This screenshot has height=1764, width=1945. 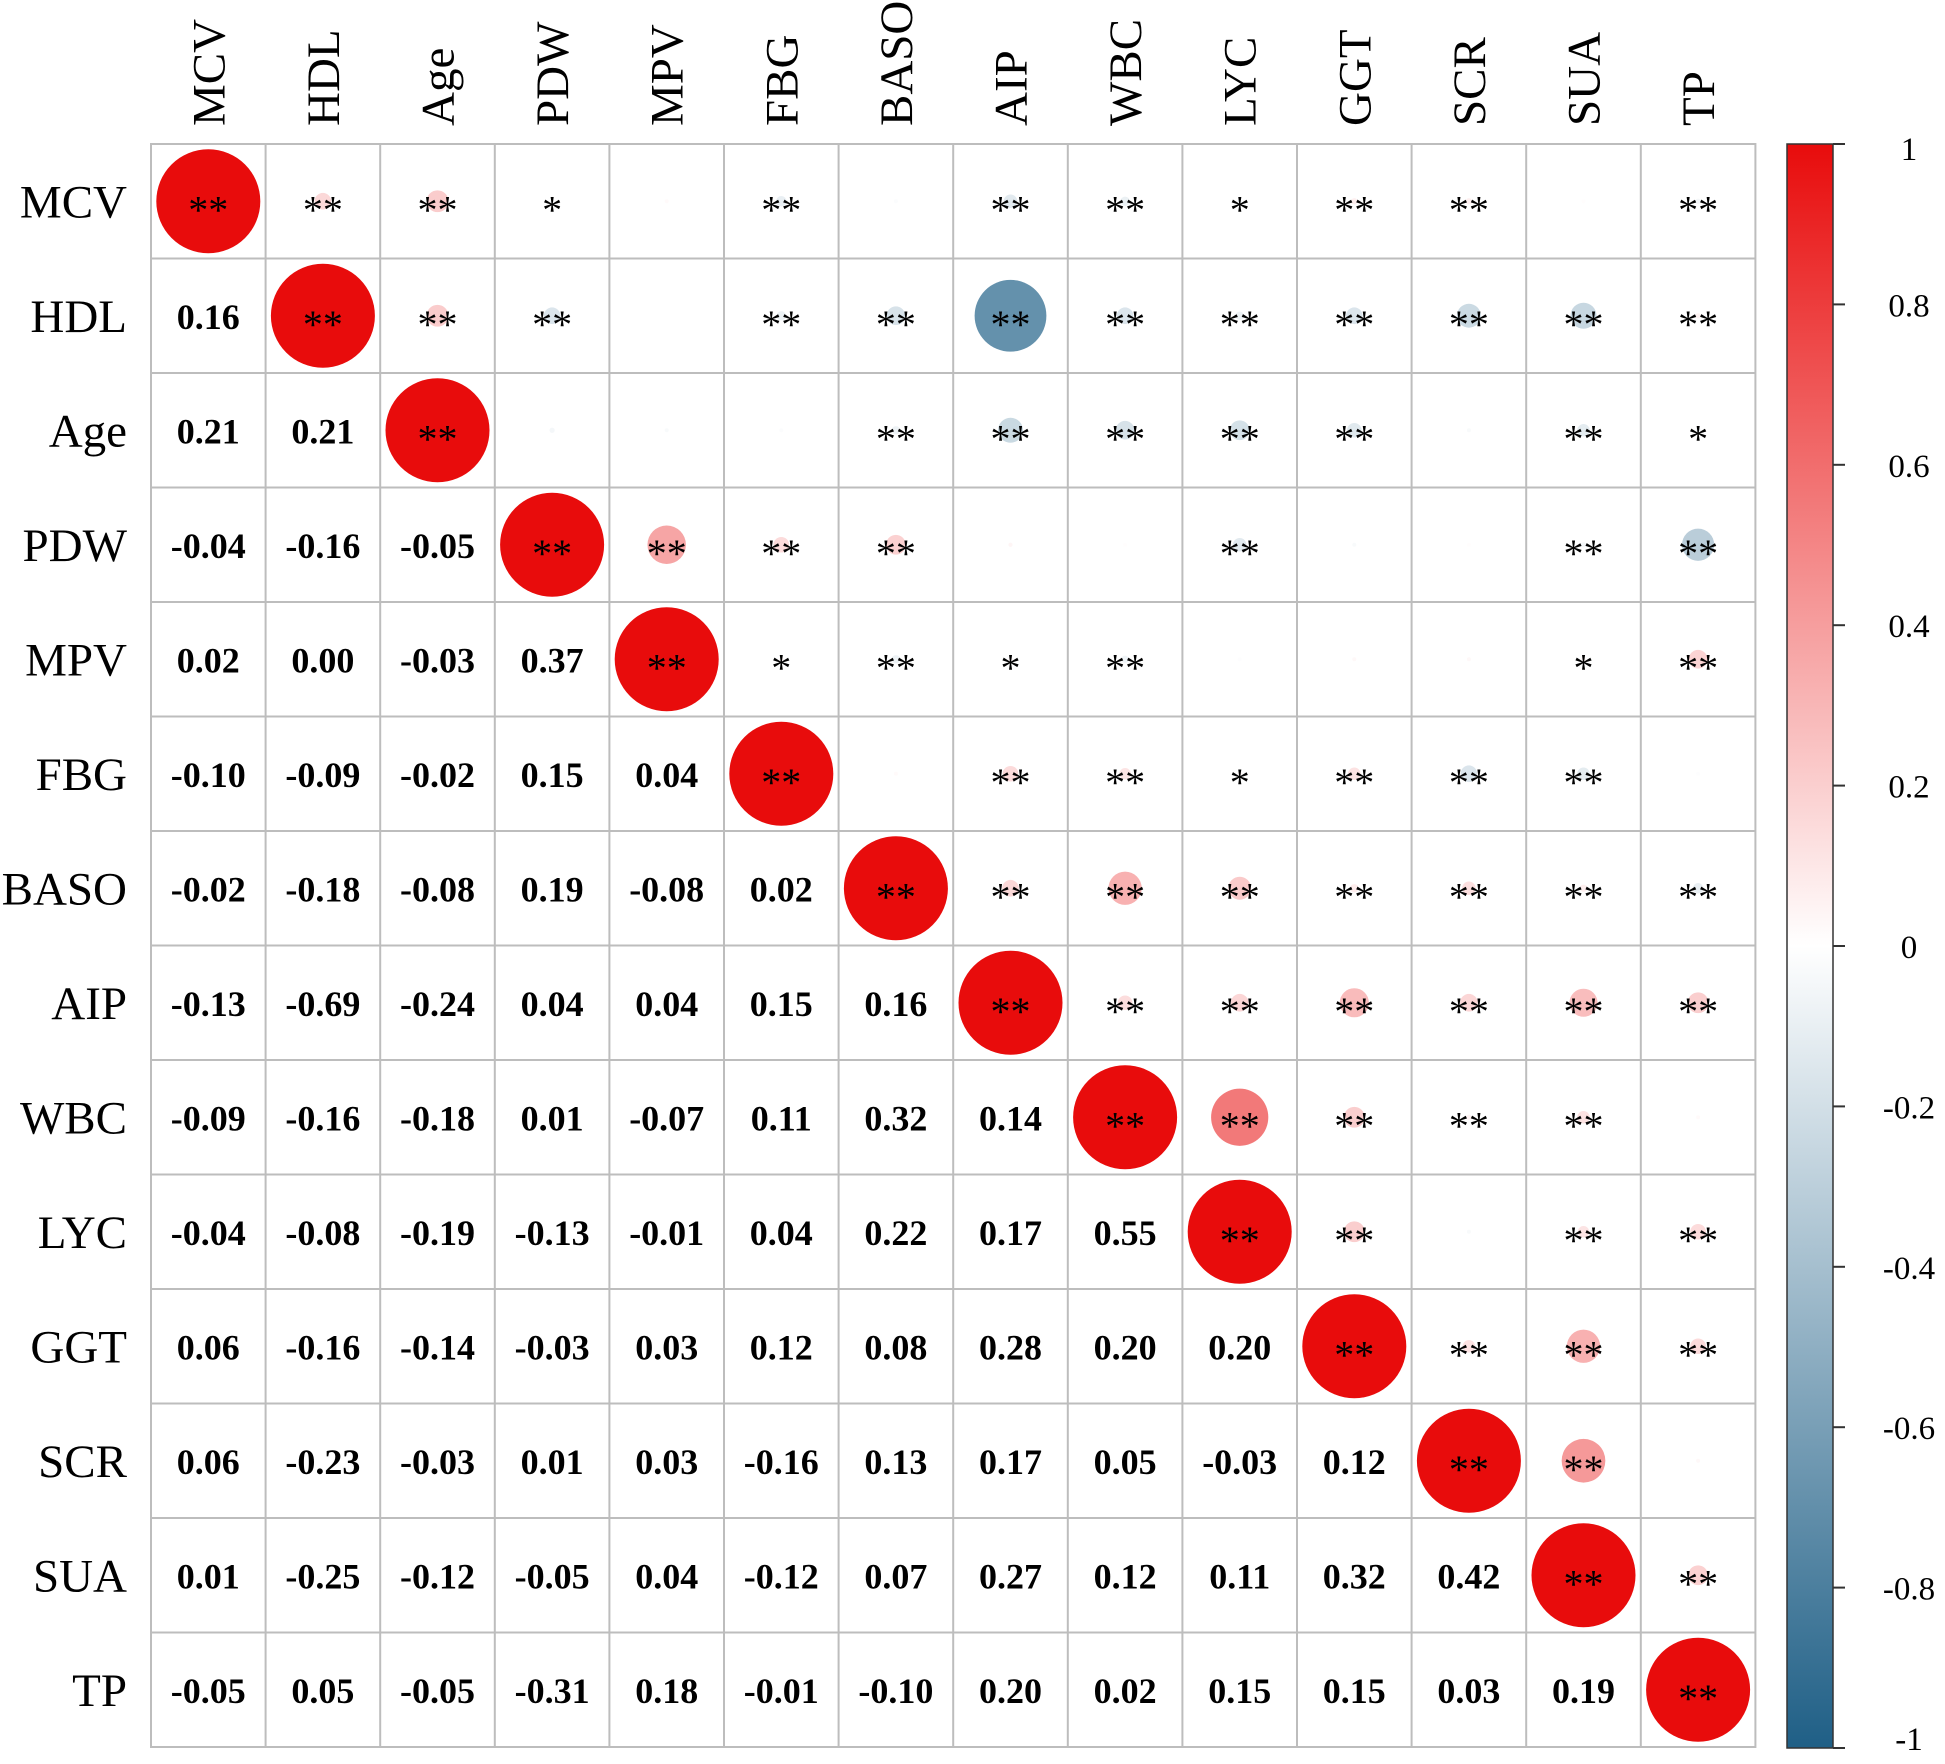 I want to click on column-label: FBG, so click(x=782, y=80).